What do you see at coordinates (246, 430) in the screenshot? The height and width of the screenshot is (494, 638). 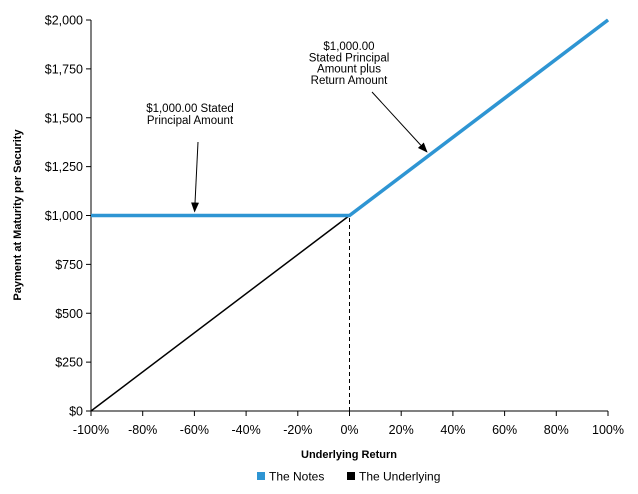 I see `x-tick-label: -40%` at bounding box center [246, 430].